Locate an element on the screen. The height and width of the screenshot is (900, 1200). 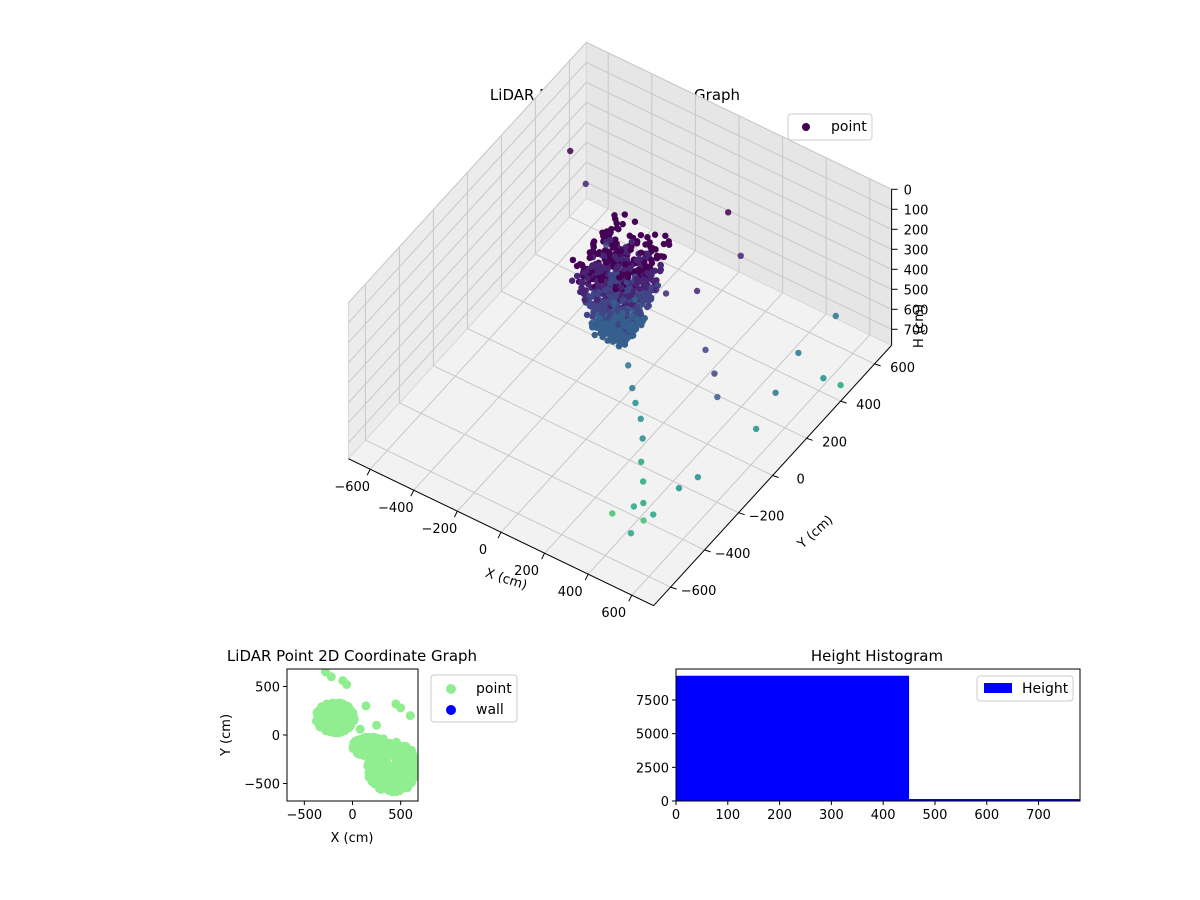
x-tick-label-hist: 600 is located at coordinates (986, 815).